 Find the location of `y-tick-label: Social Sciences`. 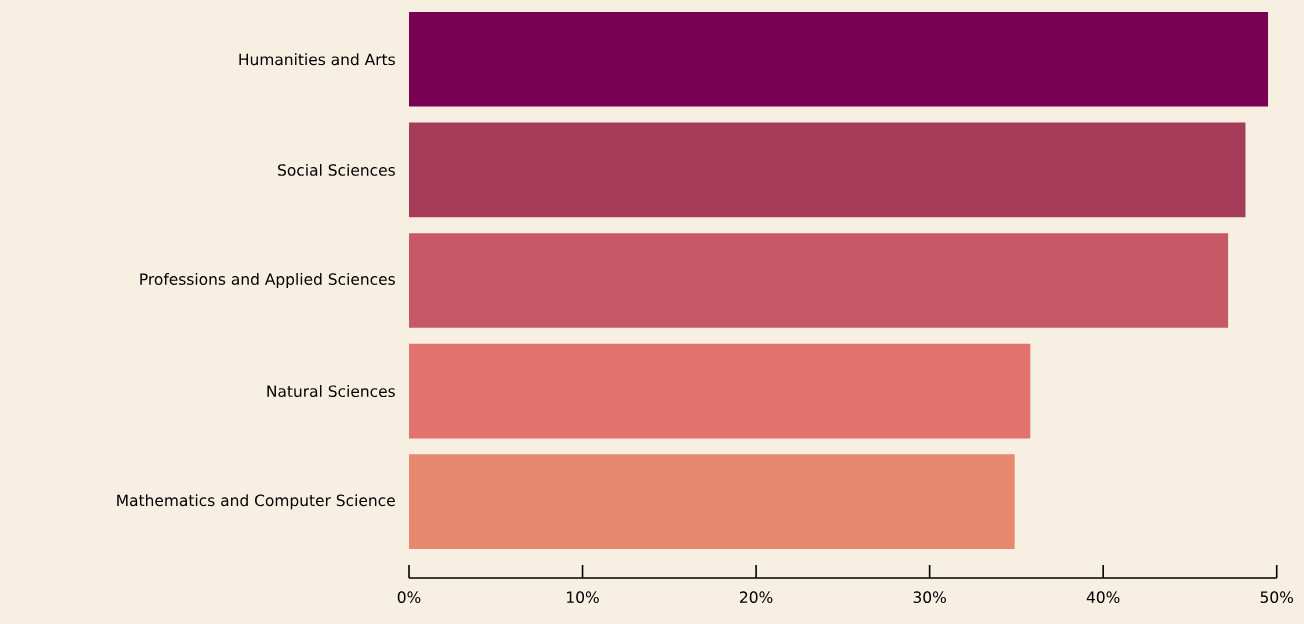

y-tick-label: Social Sciences is located at coordinates (336, 169).